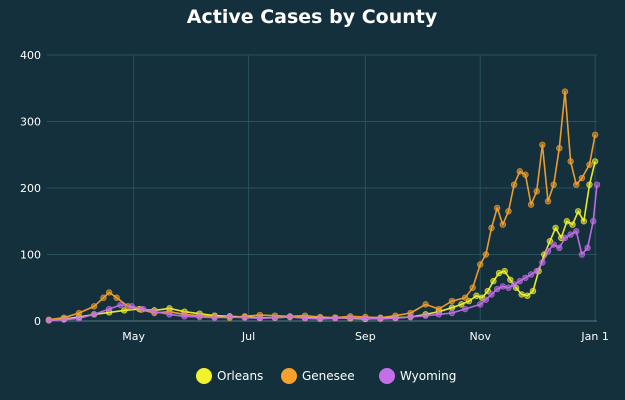 This screenshot has width=625, height=400. What do you see at coordinates (312, 17) in the screenshot?
I see `chart-title: Active Cases by County` at bounding box center [312, 17].